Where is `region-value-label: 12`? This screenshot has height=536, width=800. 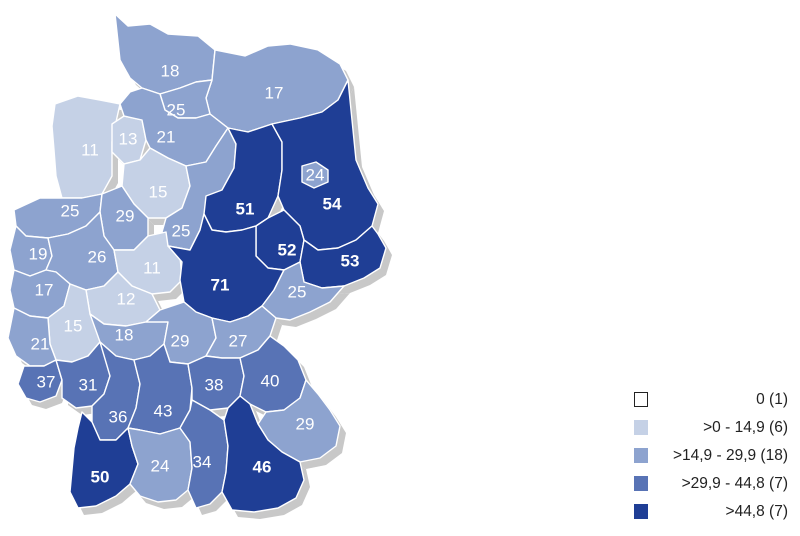
region-value-label: 12 is located at coordinates (126, 298).